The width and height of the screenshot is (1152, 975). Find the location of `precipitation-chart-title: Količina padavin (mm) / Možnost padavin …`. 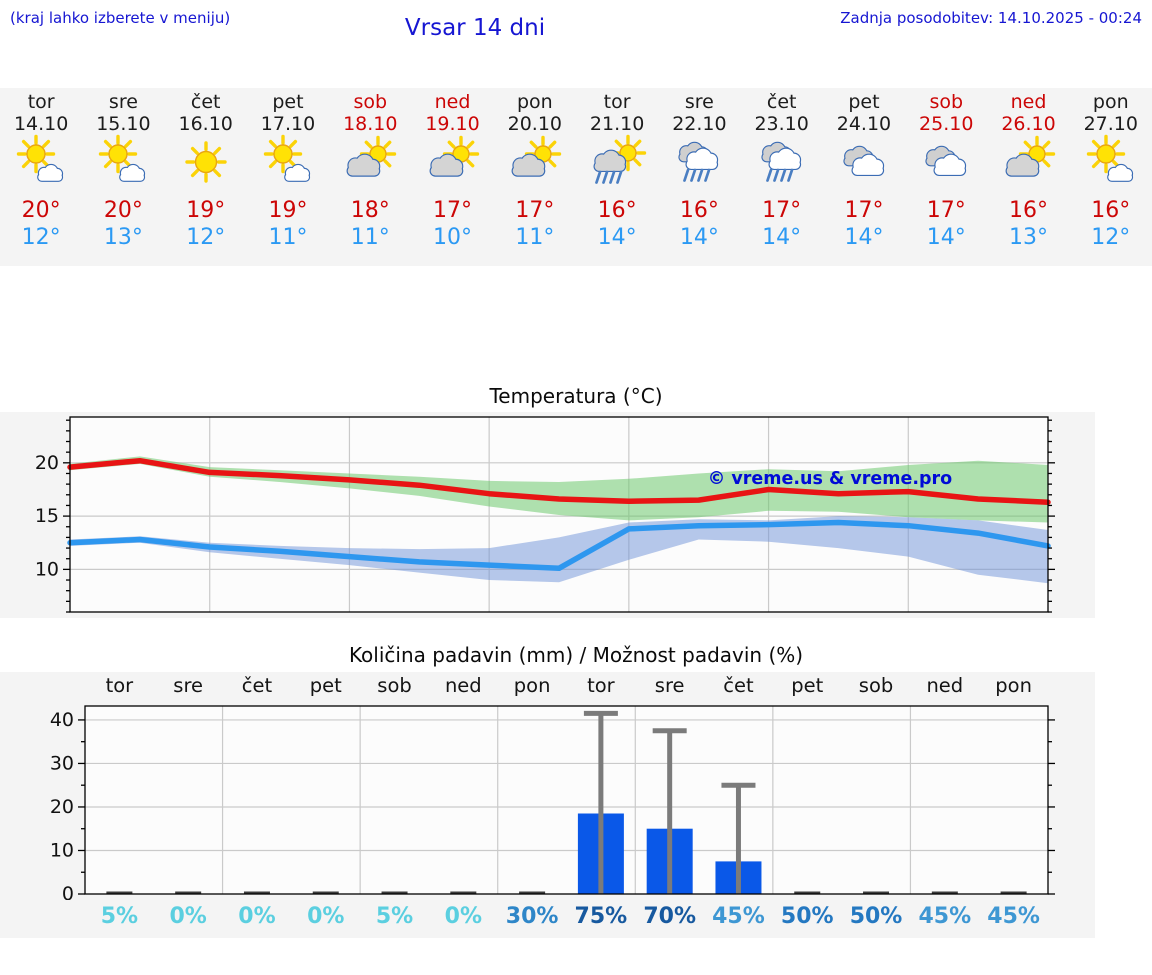

precipitation-chart-title: Količina padavin (mm) / Možnost padavin … is located at coordinates (576, 655).